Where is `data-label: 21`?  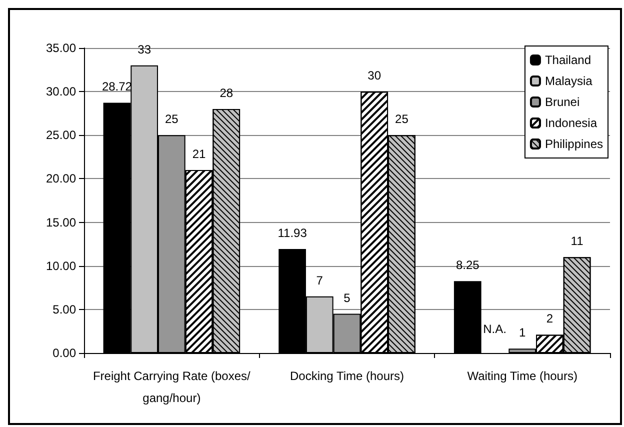 data-label: 21 is located at coordinates (199, 154).